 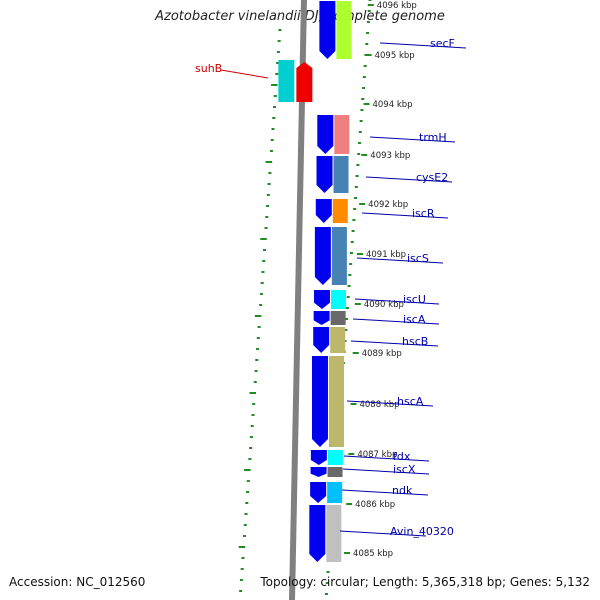 I want to click on gene-feature-fdx, so click(x=335, y=457).